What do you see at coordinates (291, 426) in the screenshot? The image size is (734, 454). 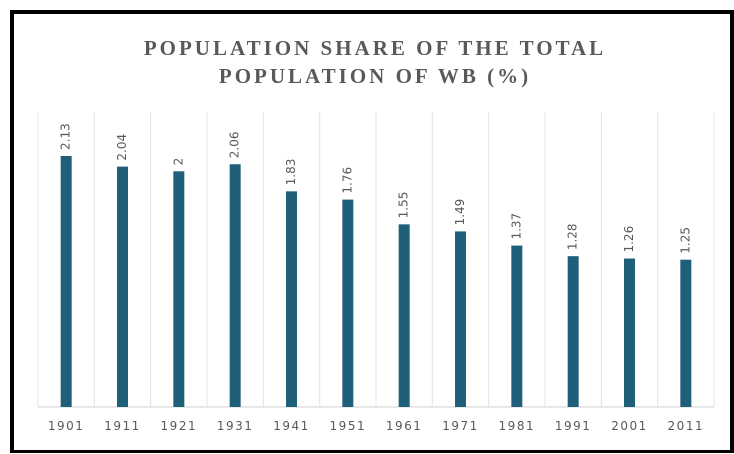 I see `x-tick-label: 1941` at bounding box center [291, 426].